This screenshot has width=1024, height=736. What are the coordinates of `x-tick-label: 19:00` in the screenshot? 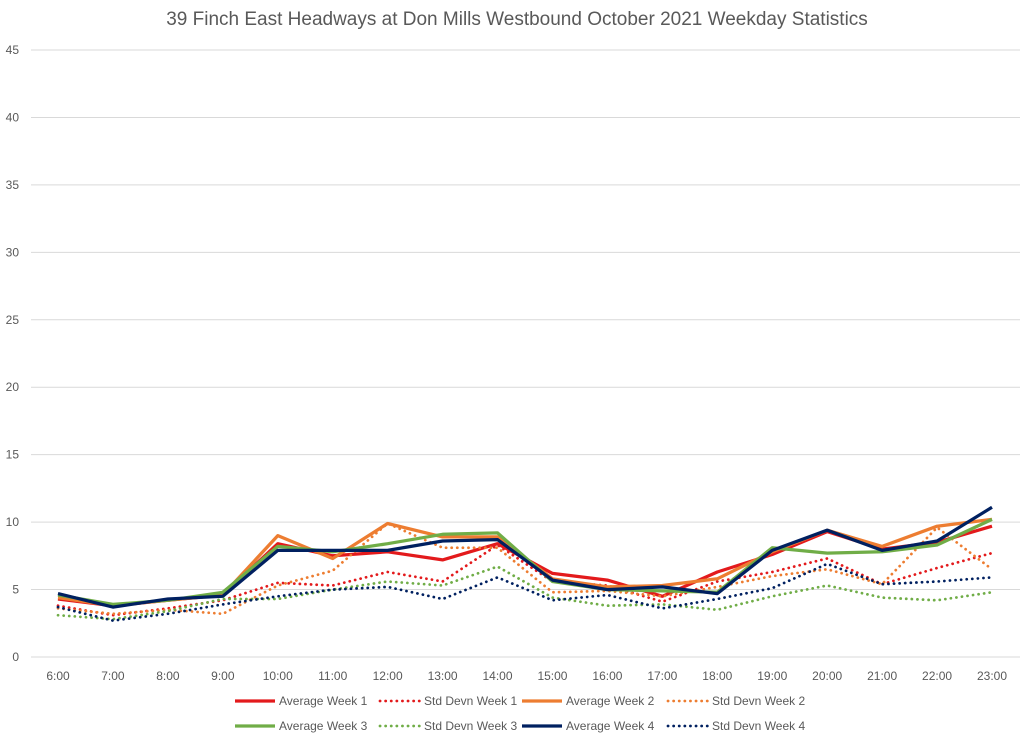 It's located at (772, 676).